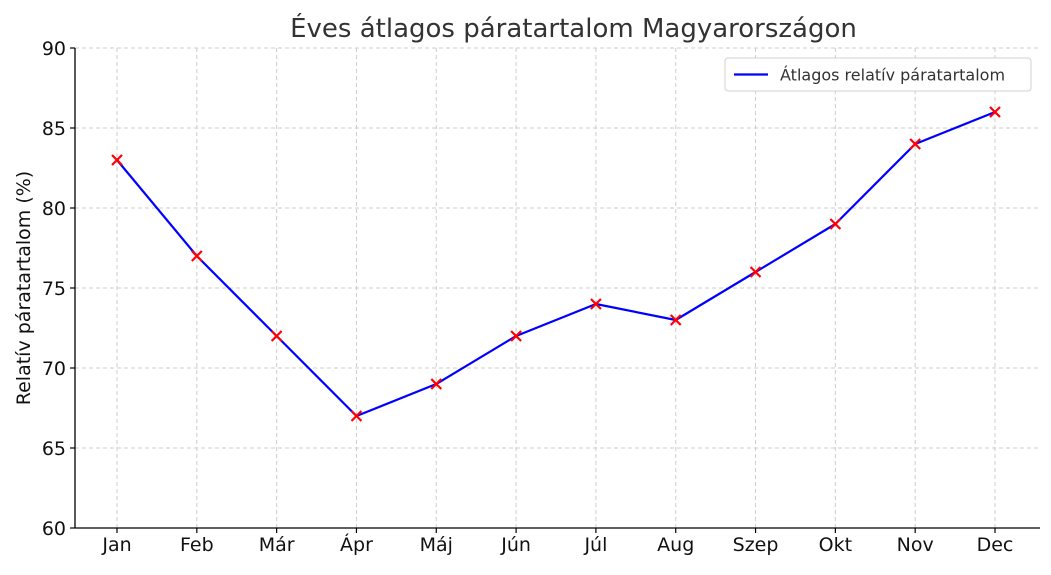  Describe the element at coordinates (573, 28) in the screenshot. I see `chart-title: Éves átlagos páratartalom Magyarországon` at that location.